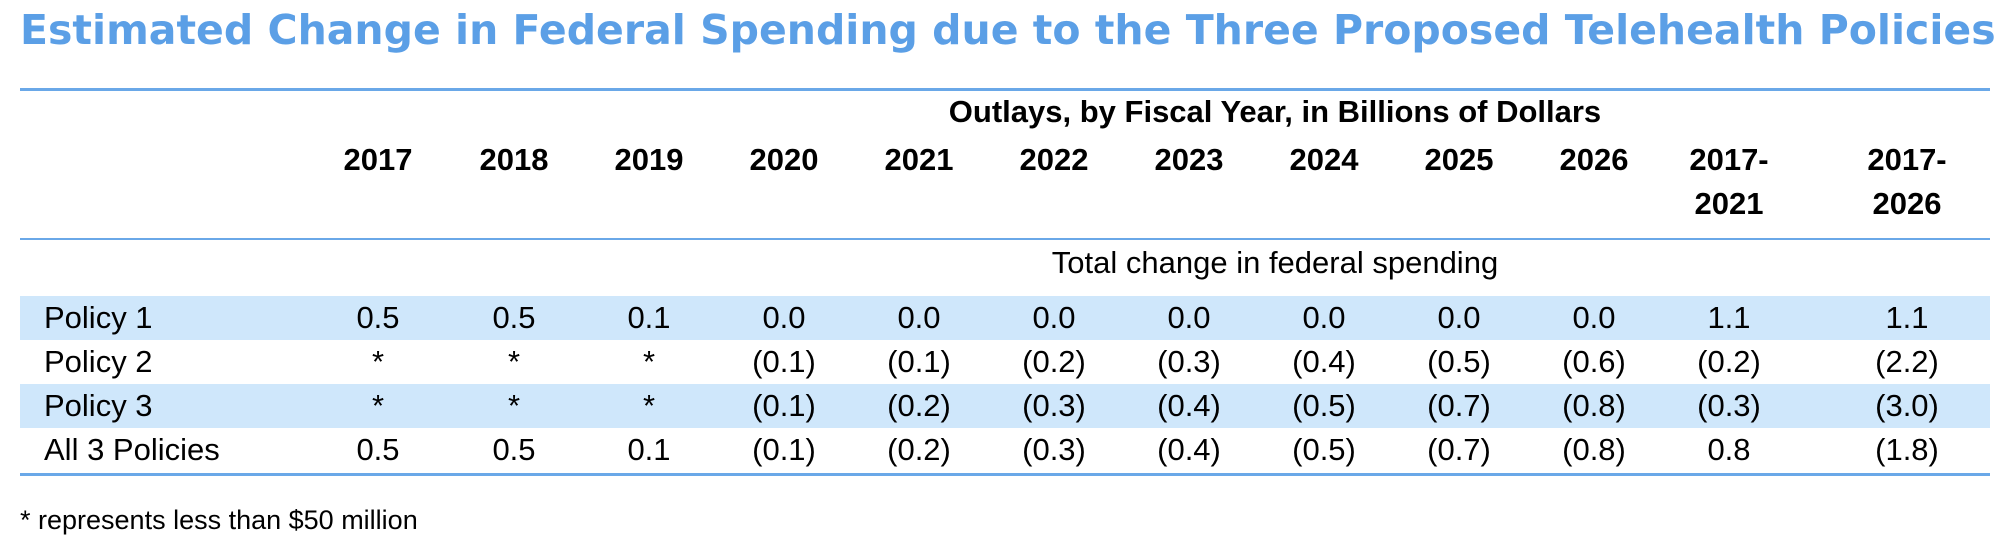 The width and height of the screenshot is (2008, 546). What do you see at coordinates (132, 449) in the screenshot?
I see `row-label: All 3 Policies` at bounding box center [132, 449].